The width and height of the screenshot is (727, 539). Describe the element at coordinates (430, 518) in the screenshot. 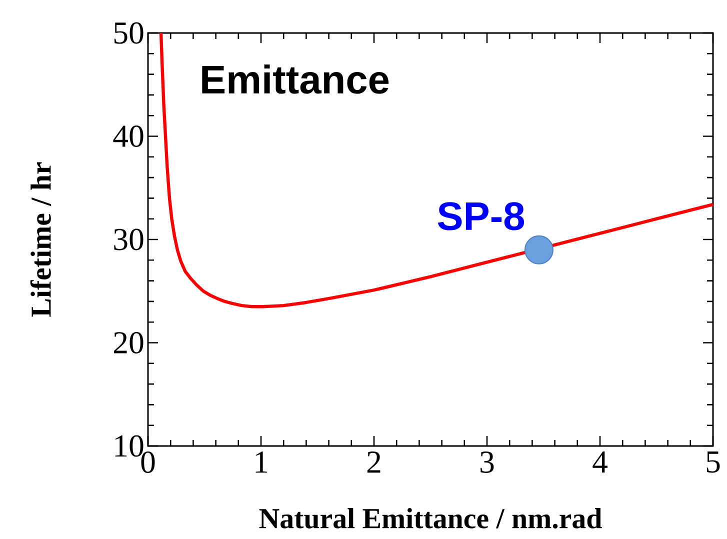

I see `x-axis-title: Natural Emittance / nm.rad` at that location.